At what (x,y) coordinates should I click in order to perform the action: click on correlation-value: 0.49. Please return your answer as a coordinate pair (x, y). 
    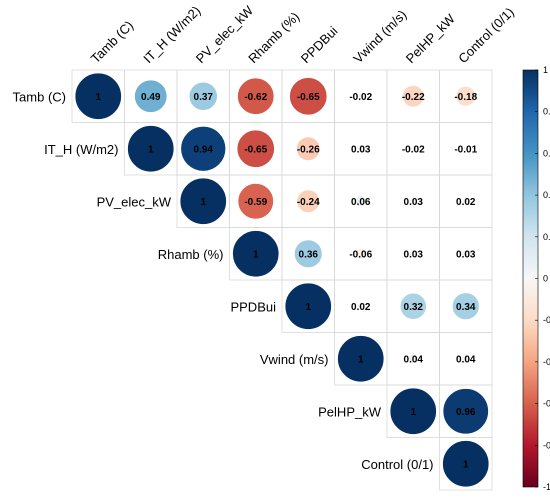
    Looking at the image, I should click on (151, 97).